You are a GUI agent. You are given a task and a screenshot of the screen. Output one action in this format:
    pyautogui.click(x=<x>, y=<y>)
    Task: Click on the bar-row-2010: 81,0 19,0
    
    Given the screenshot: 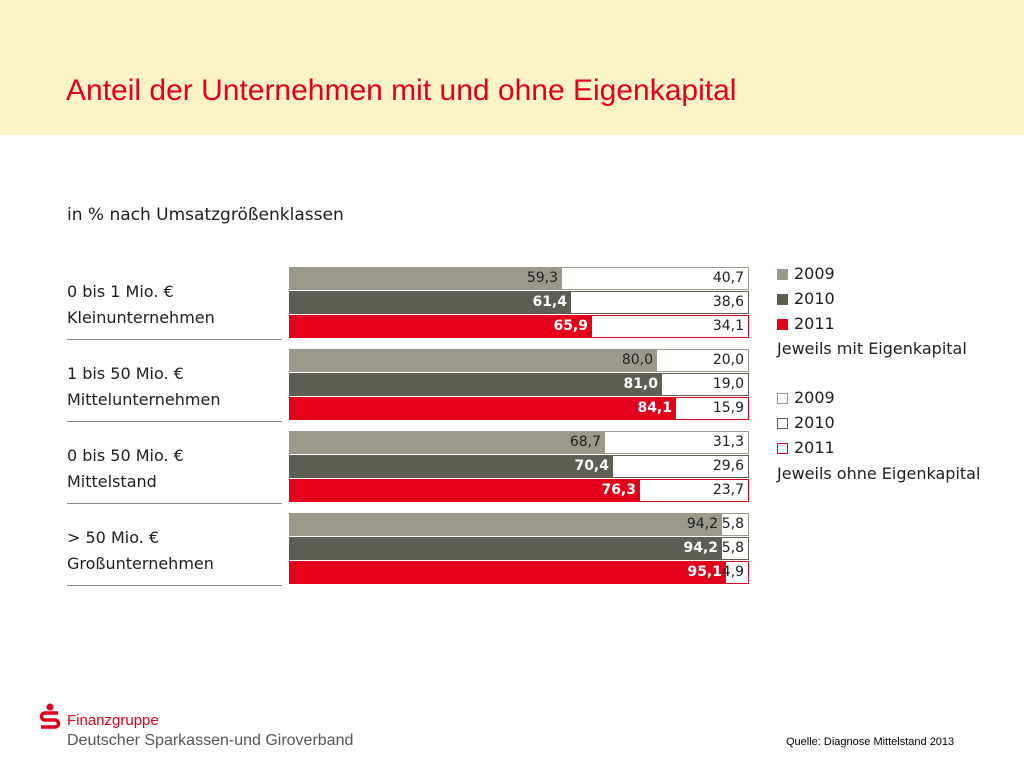 What is the action you would take?
    pyautogui.click(x=519, y=384)
    